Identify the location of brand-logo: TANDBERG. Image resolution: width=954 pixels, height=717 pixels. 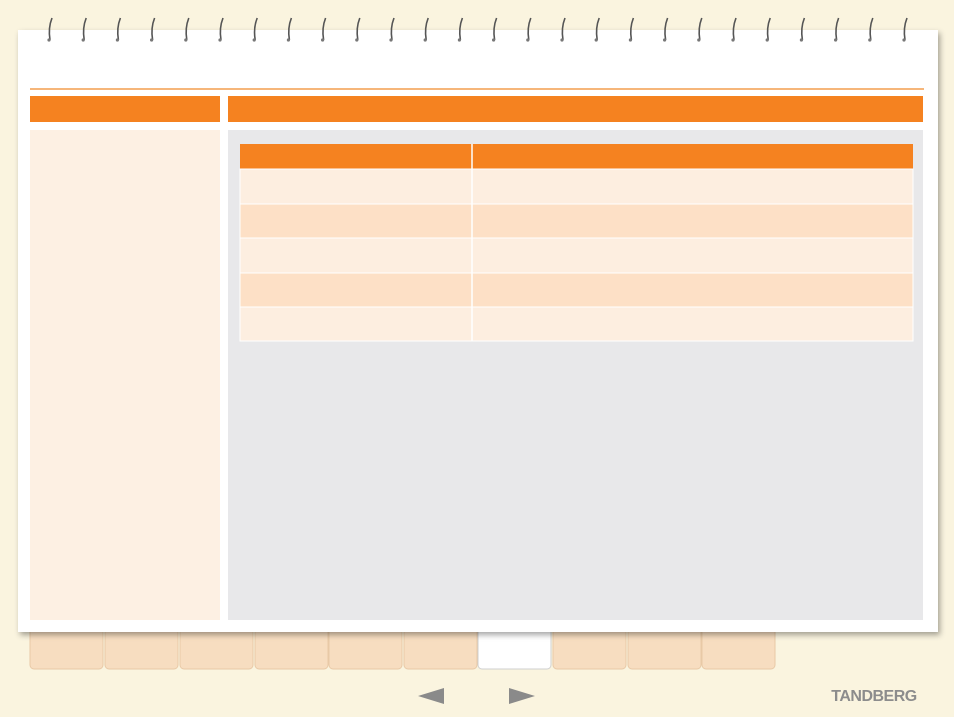
(874, 696).